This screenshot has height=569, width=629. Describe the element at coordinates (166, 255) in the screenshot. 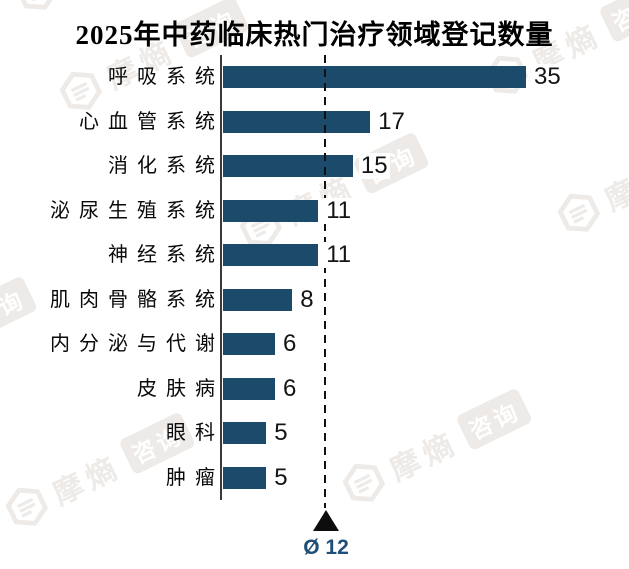

I see `category-label: 神经系统` at that location.